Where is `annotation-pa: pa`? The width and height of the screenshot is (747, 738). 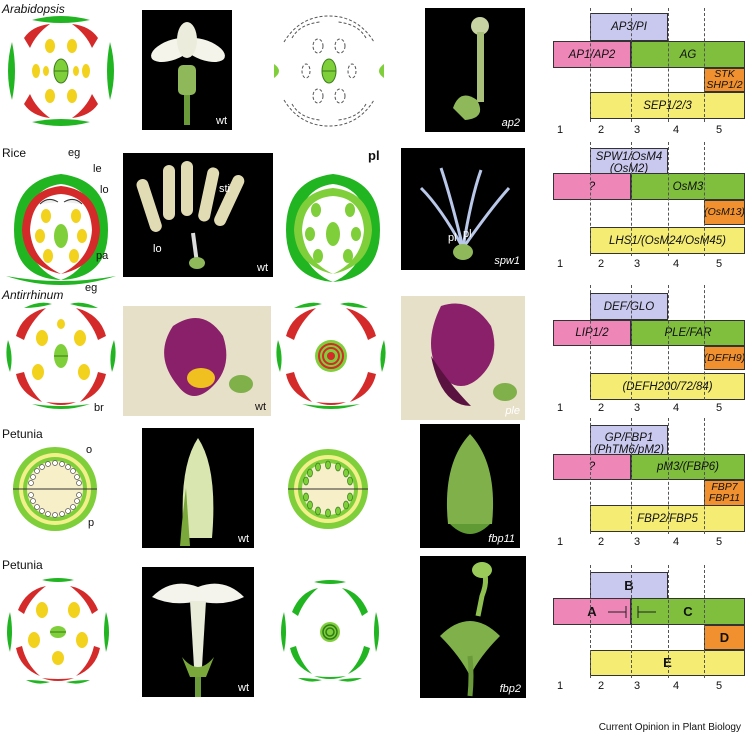 annotation-pa: pa is located at coordinates (102, 256).